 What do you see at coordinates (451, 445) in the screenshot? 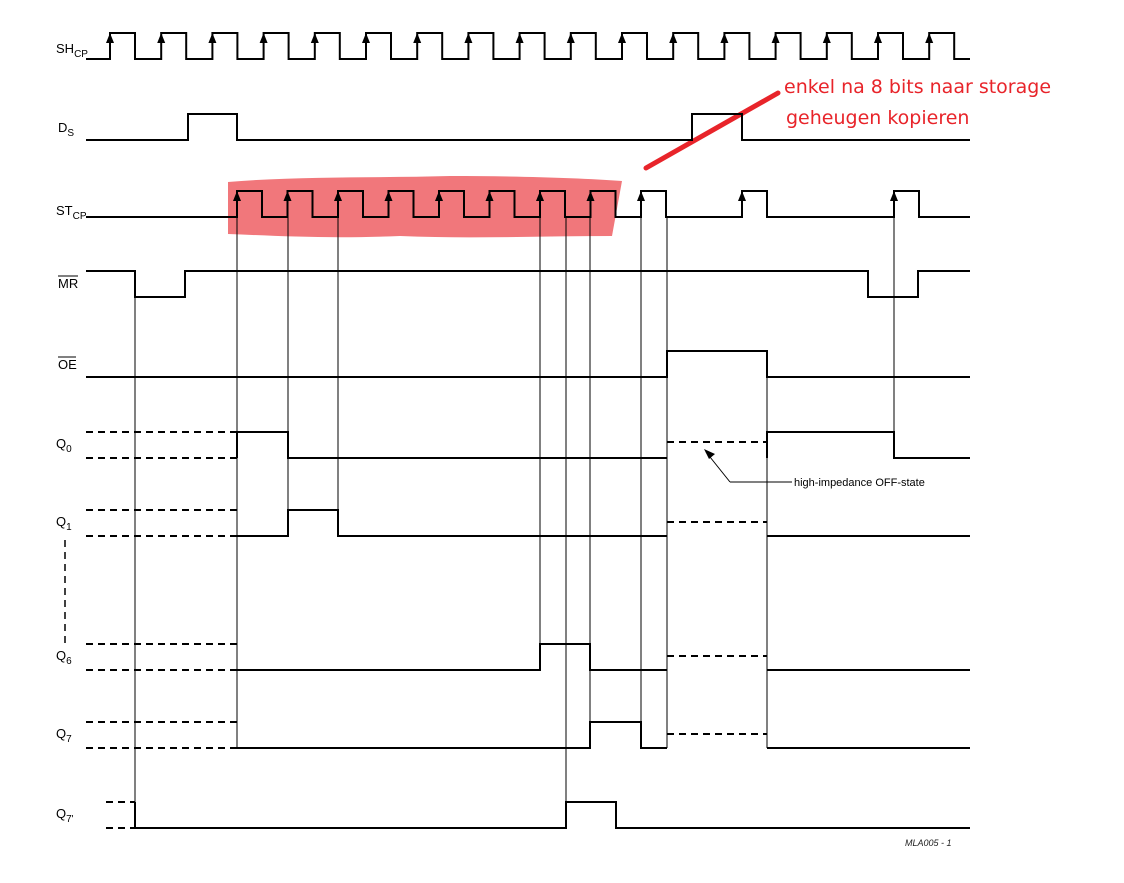
I see `q0-waveform` at bounding box center [451, 445].